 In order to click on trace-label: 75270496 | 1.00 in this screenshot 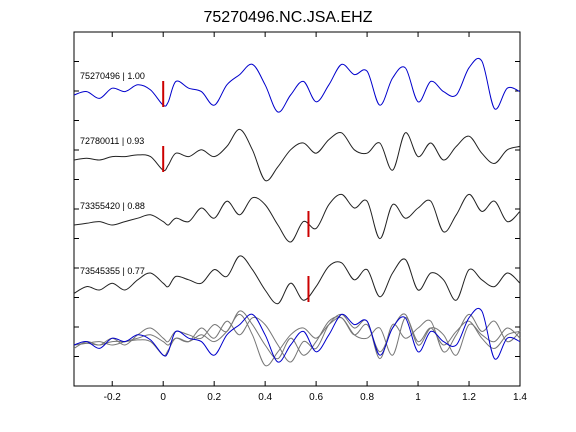, I will do `click(112, 76)`.